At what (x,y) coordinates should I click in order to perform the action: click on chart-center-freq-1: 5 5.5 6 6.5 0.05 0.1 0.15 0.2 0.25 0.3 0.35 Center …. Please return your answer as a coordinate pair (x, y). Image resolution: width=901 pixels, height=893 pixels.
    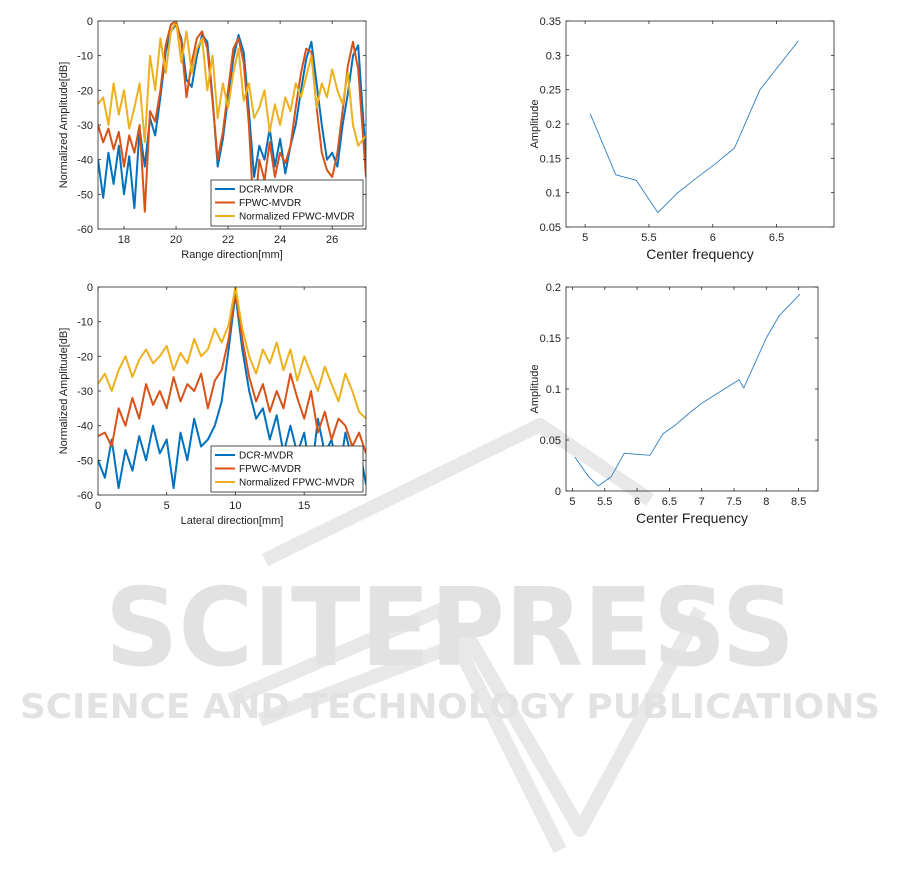
    Looking at the image, I should click on (682, 139).